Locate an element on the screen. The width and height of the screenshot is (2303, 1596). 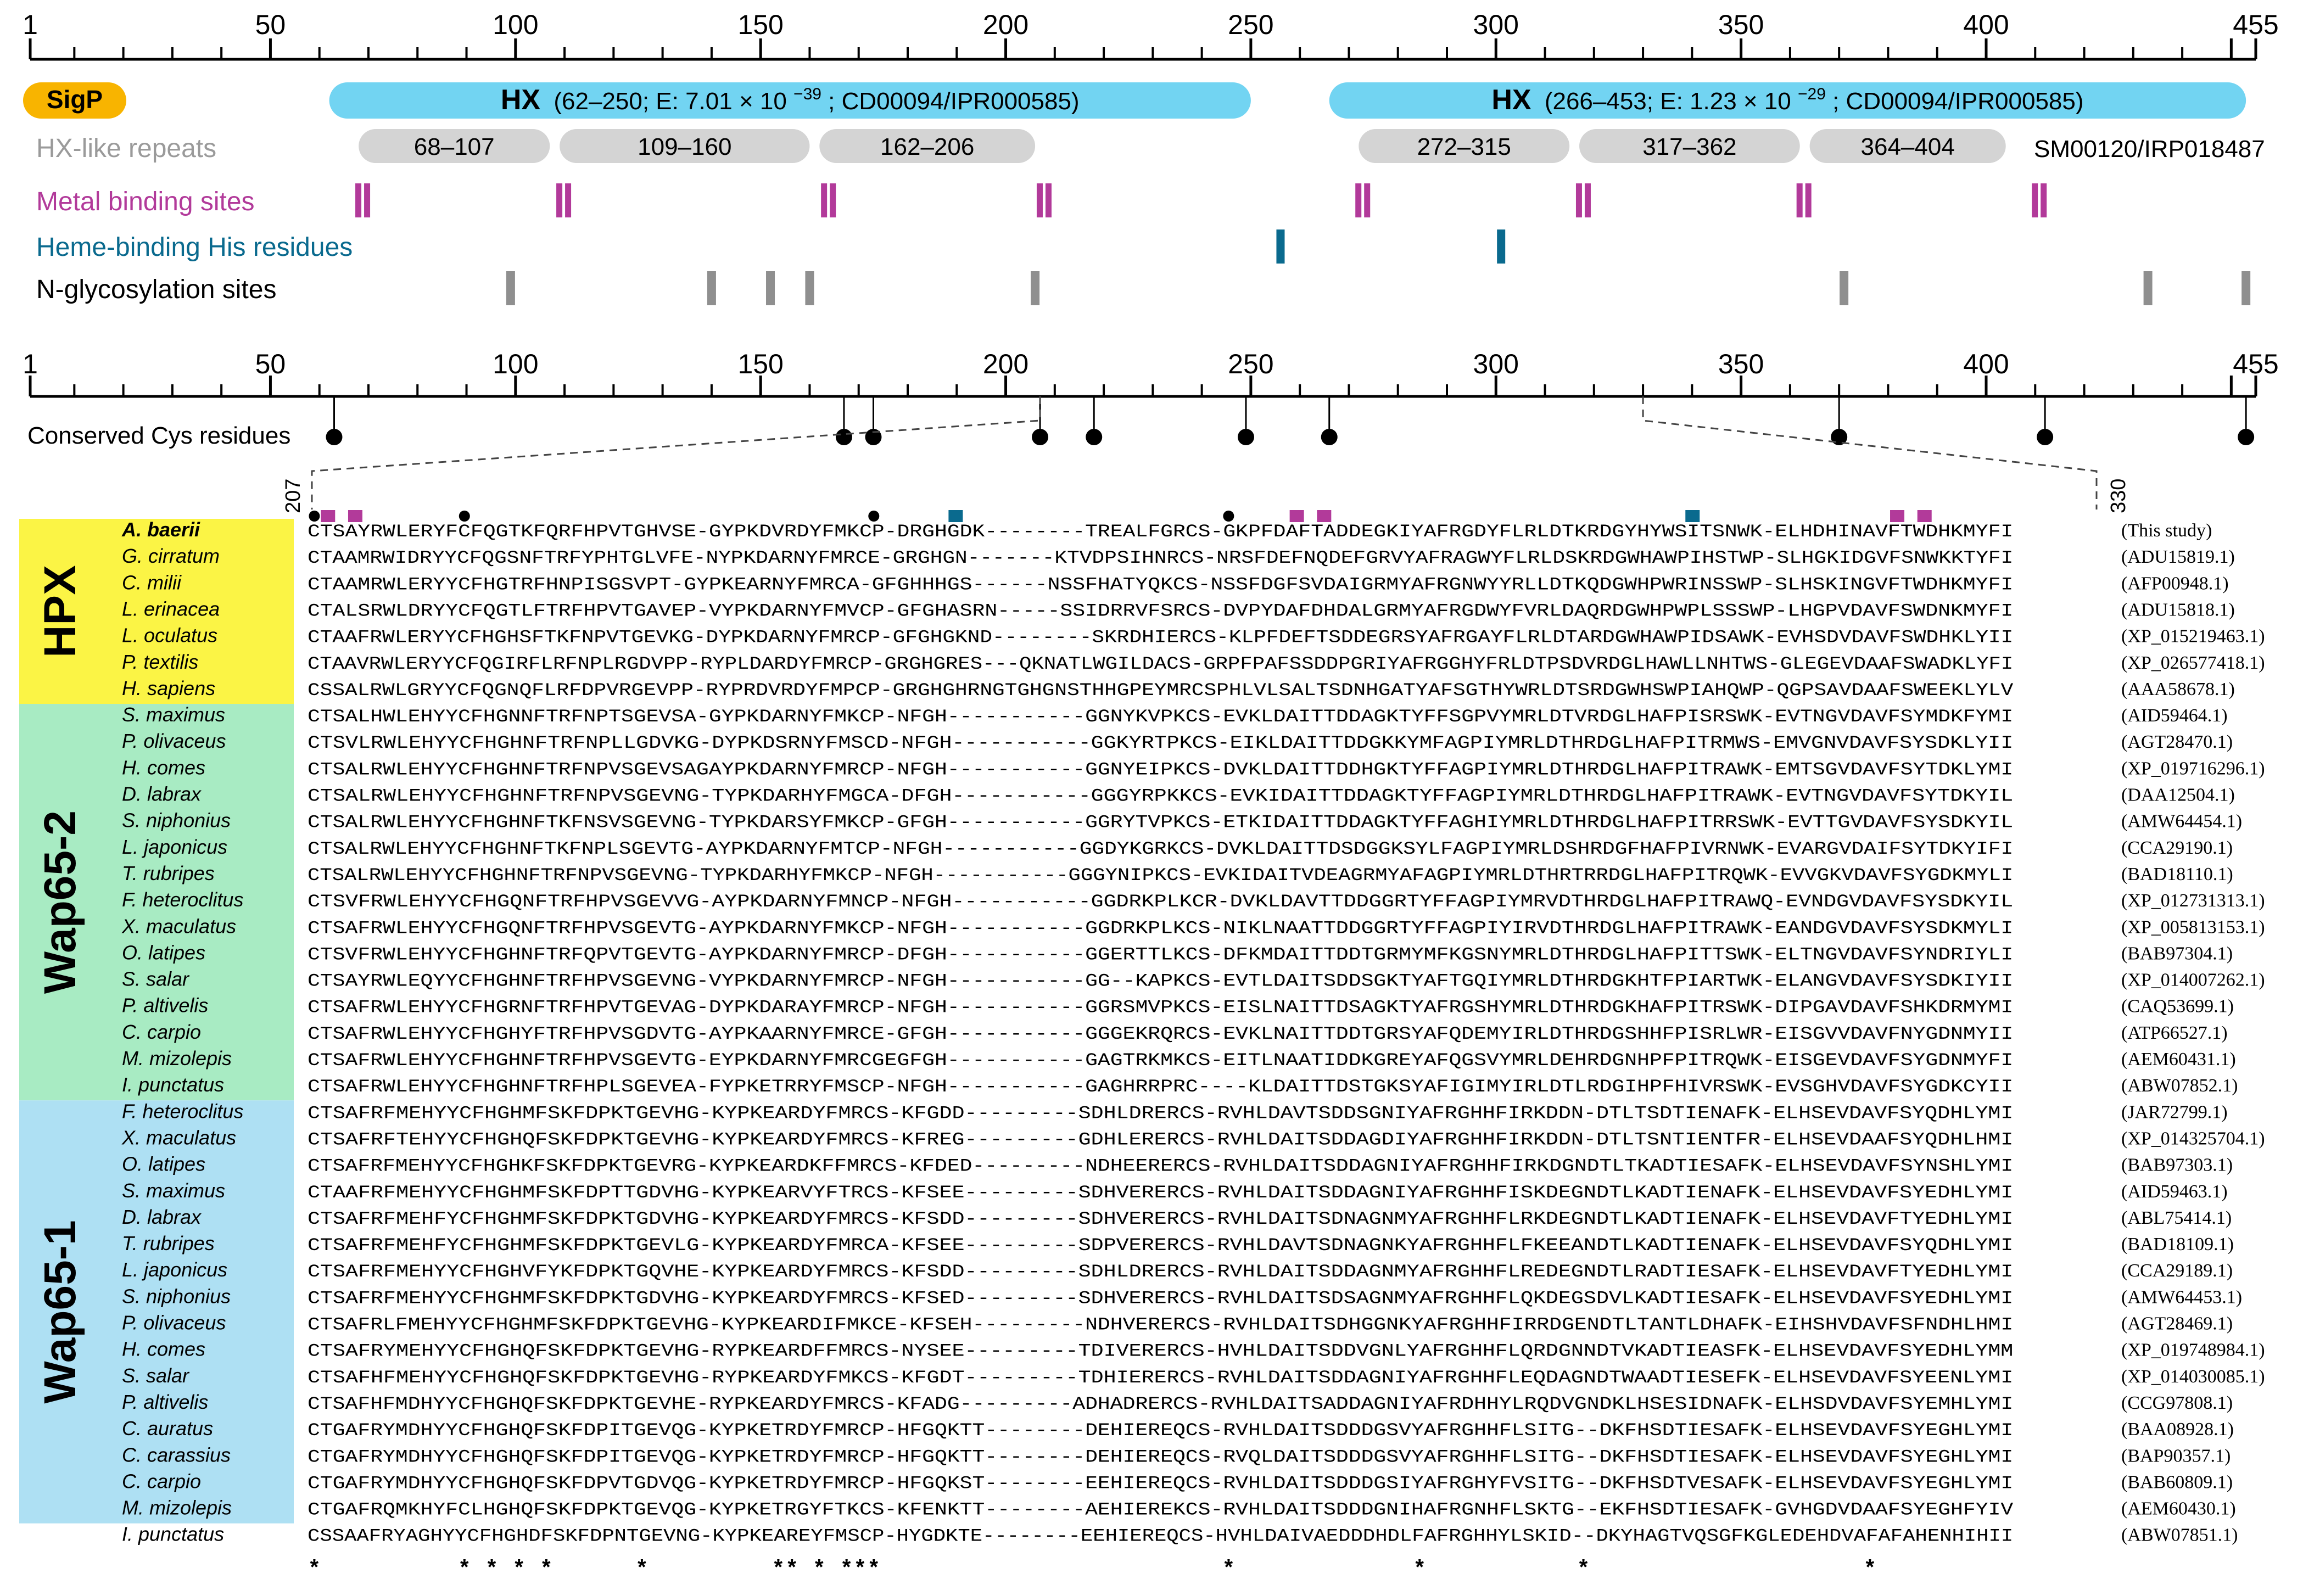
repeat-label: 162–206 is located at coordinates (927, 147).